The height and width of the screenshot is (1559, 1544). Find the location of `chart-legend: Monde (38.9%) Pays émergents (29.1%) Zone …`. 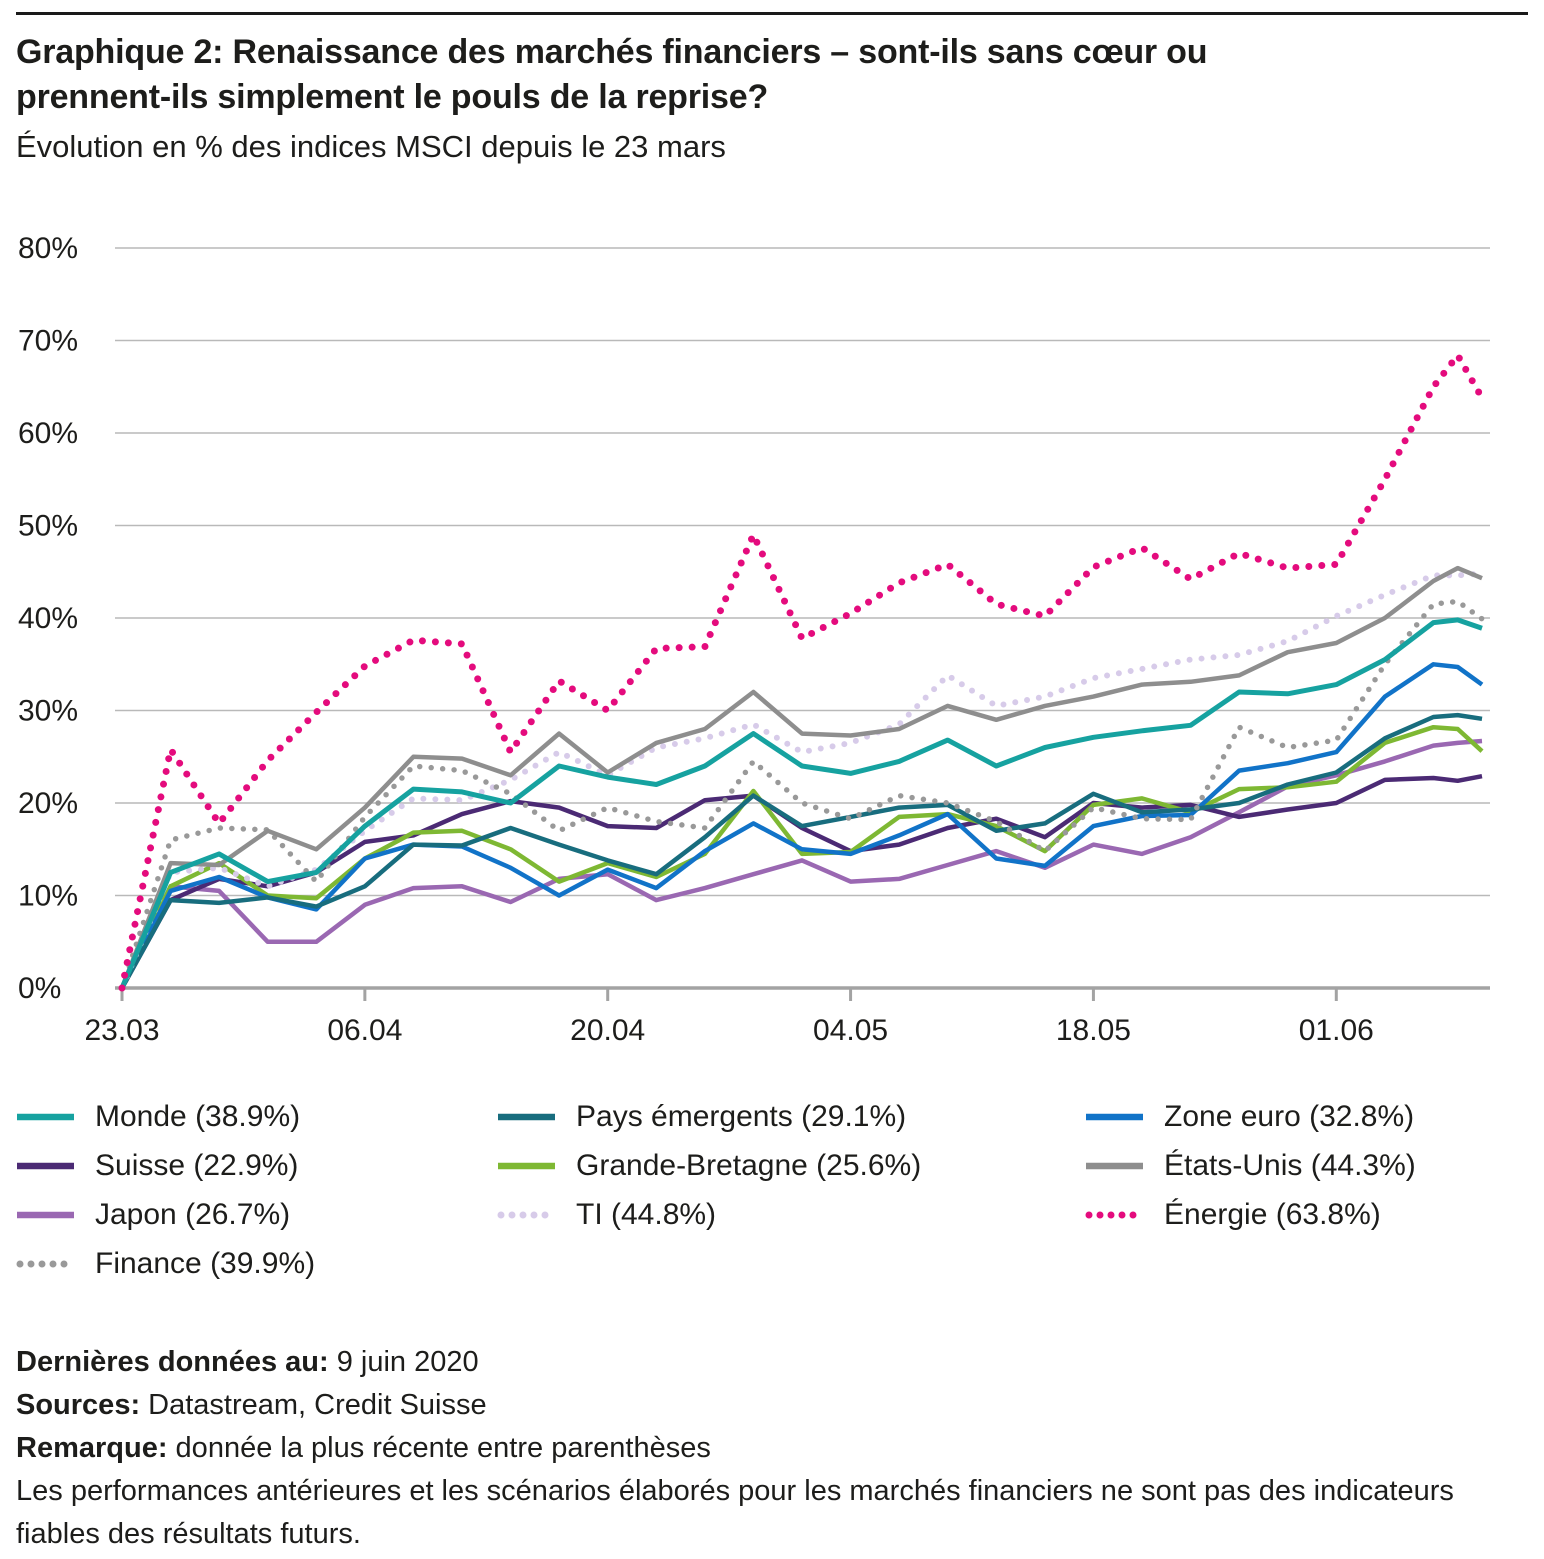

chart-legend: Monde (38.9%) Pays émergents (29.1%) Zone … is located at coordinates (772, 1190).